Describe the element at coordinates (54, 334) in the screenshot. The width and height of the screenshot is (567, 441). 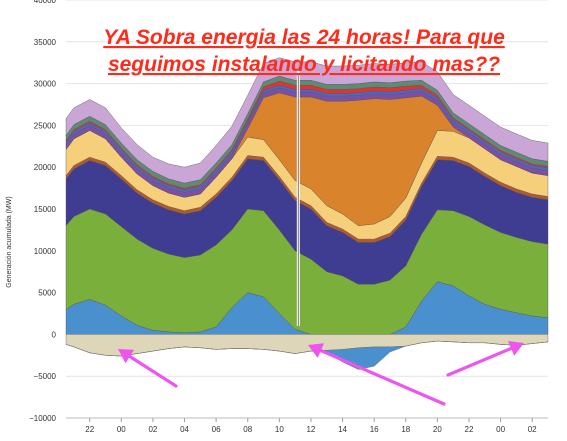
I see `y-tick-label: 0` at that location.